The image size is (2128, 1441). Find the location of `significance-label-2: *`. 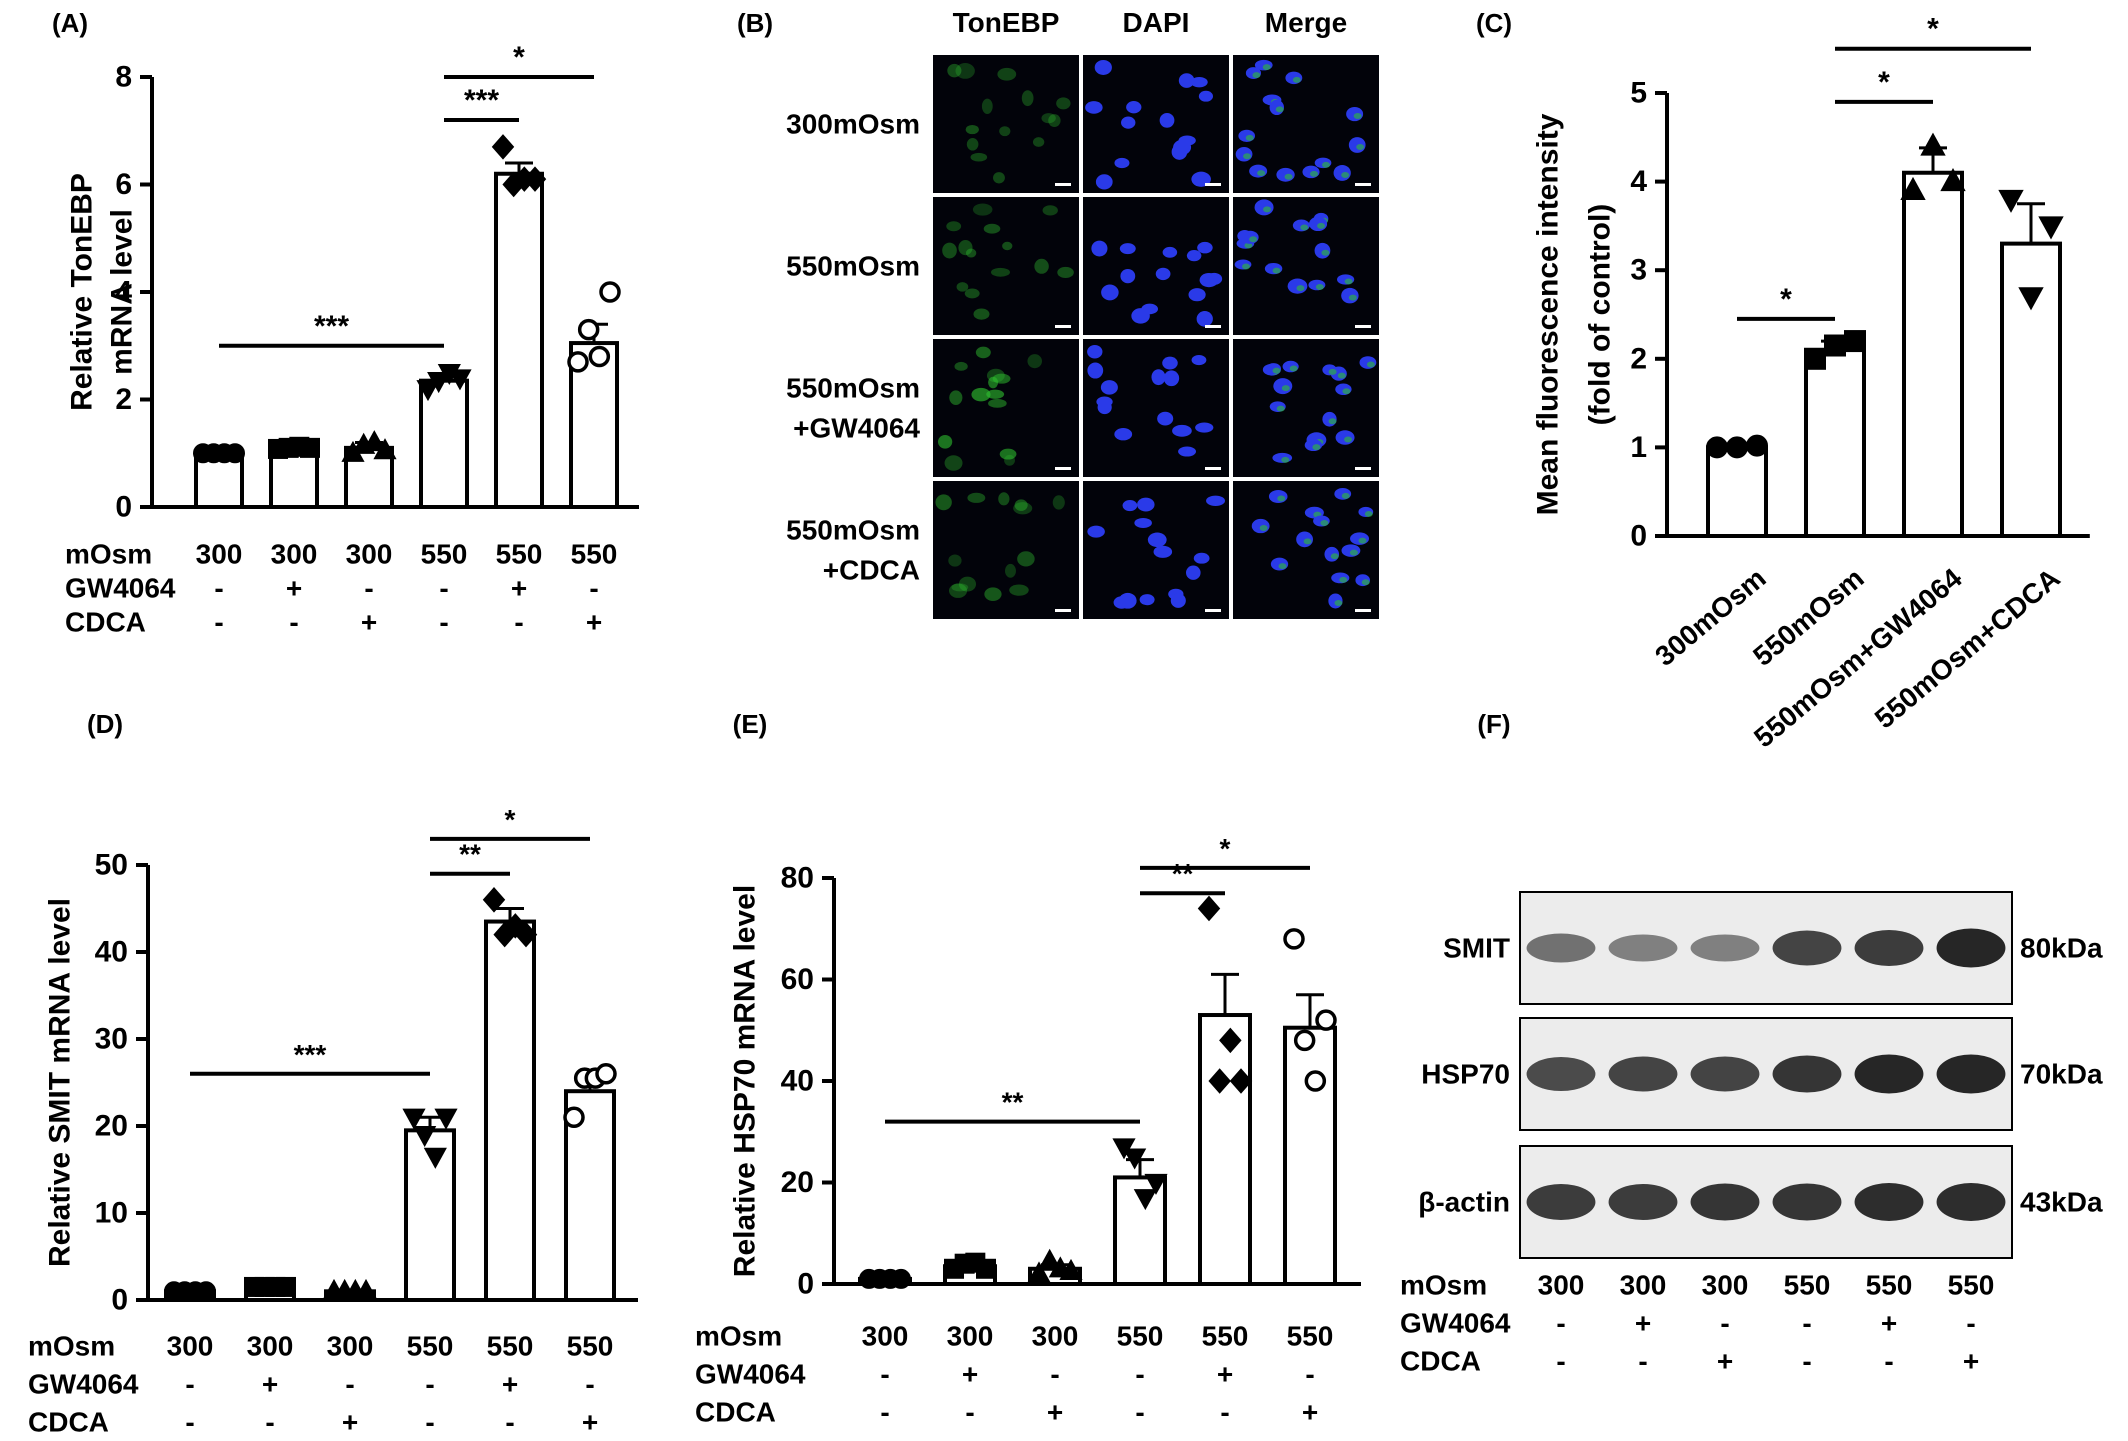

significance-label-2: * is located at coordinates (510, 819).